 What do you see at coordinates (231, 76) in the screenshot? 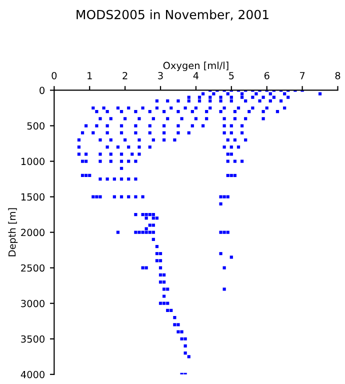
I see `x-tick-label: 5` at bounding box center [231, 76].